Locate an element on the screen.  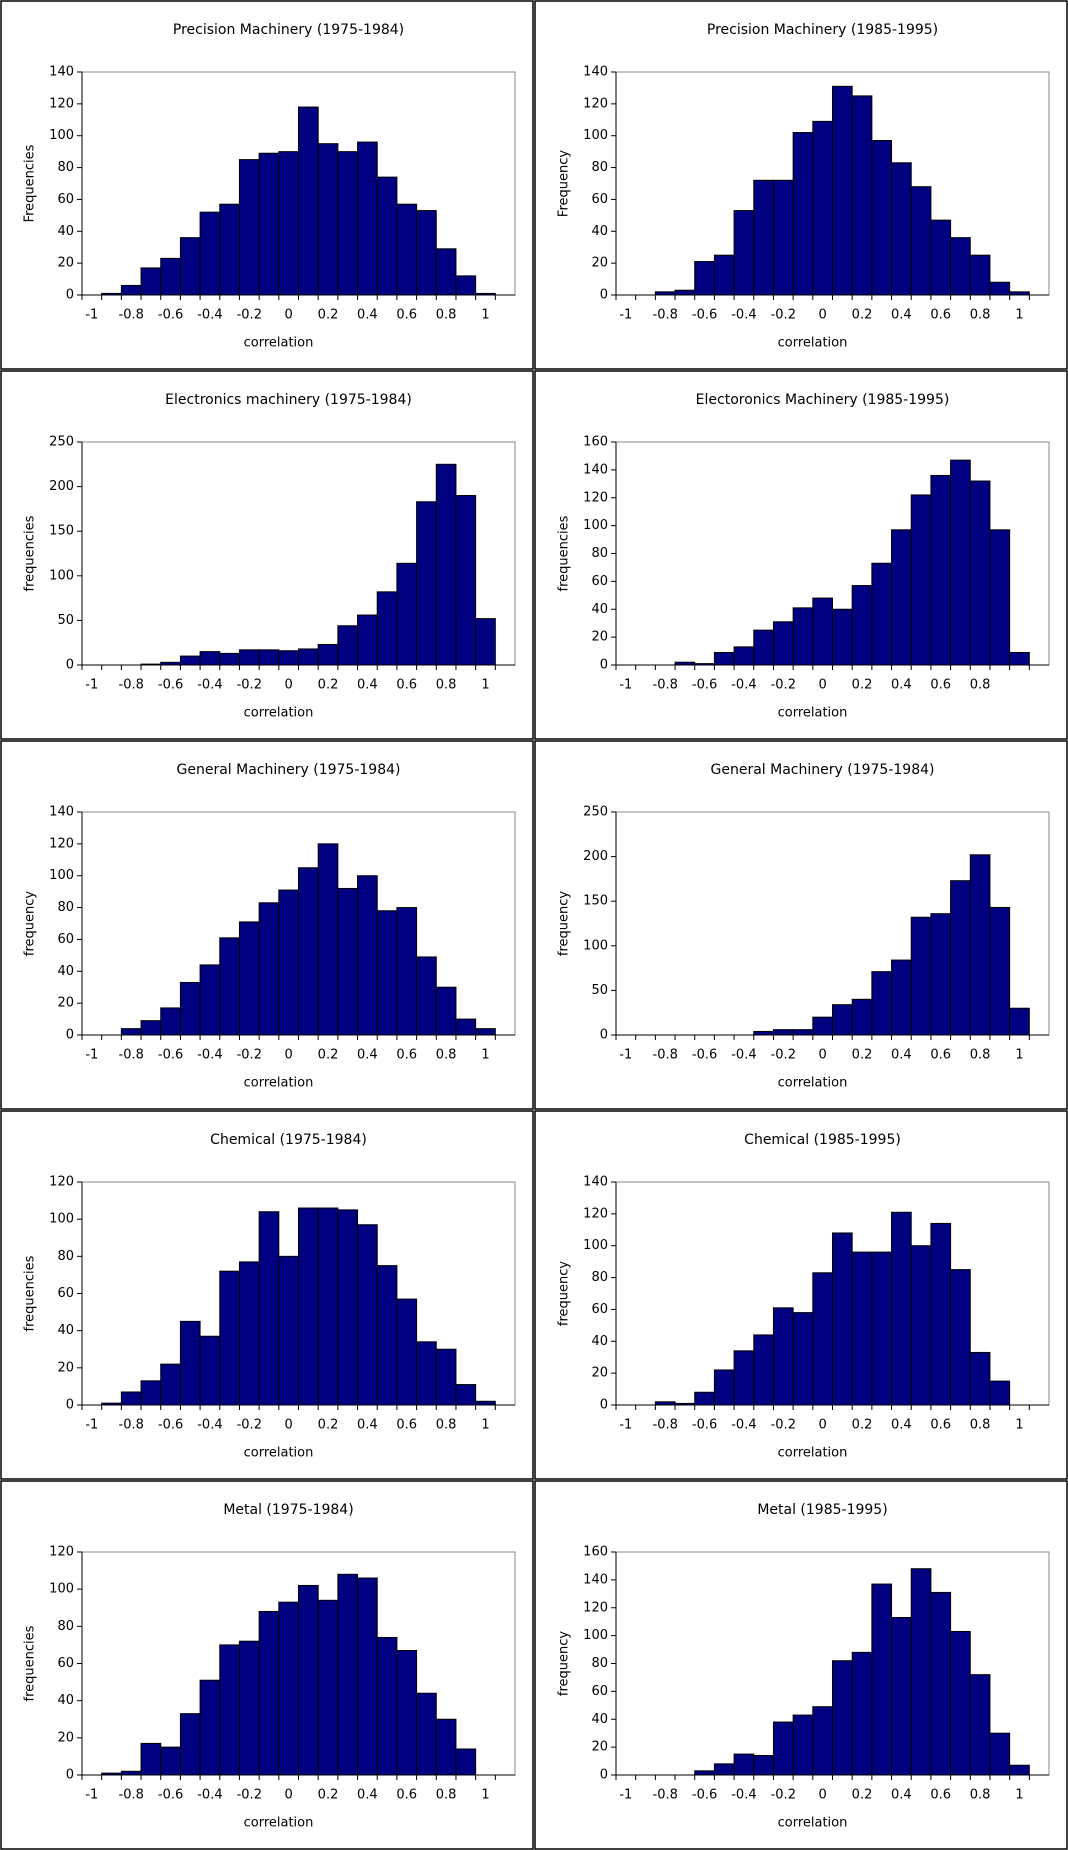
y-tick-label: 160 is located at coordinates (595, 1552).